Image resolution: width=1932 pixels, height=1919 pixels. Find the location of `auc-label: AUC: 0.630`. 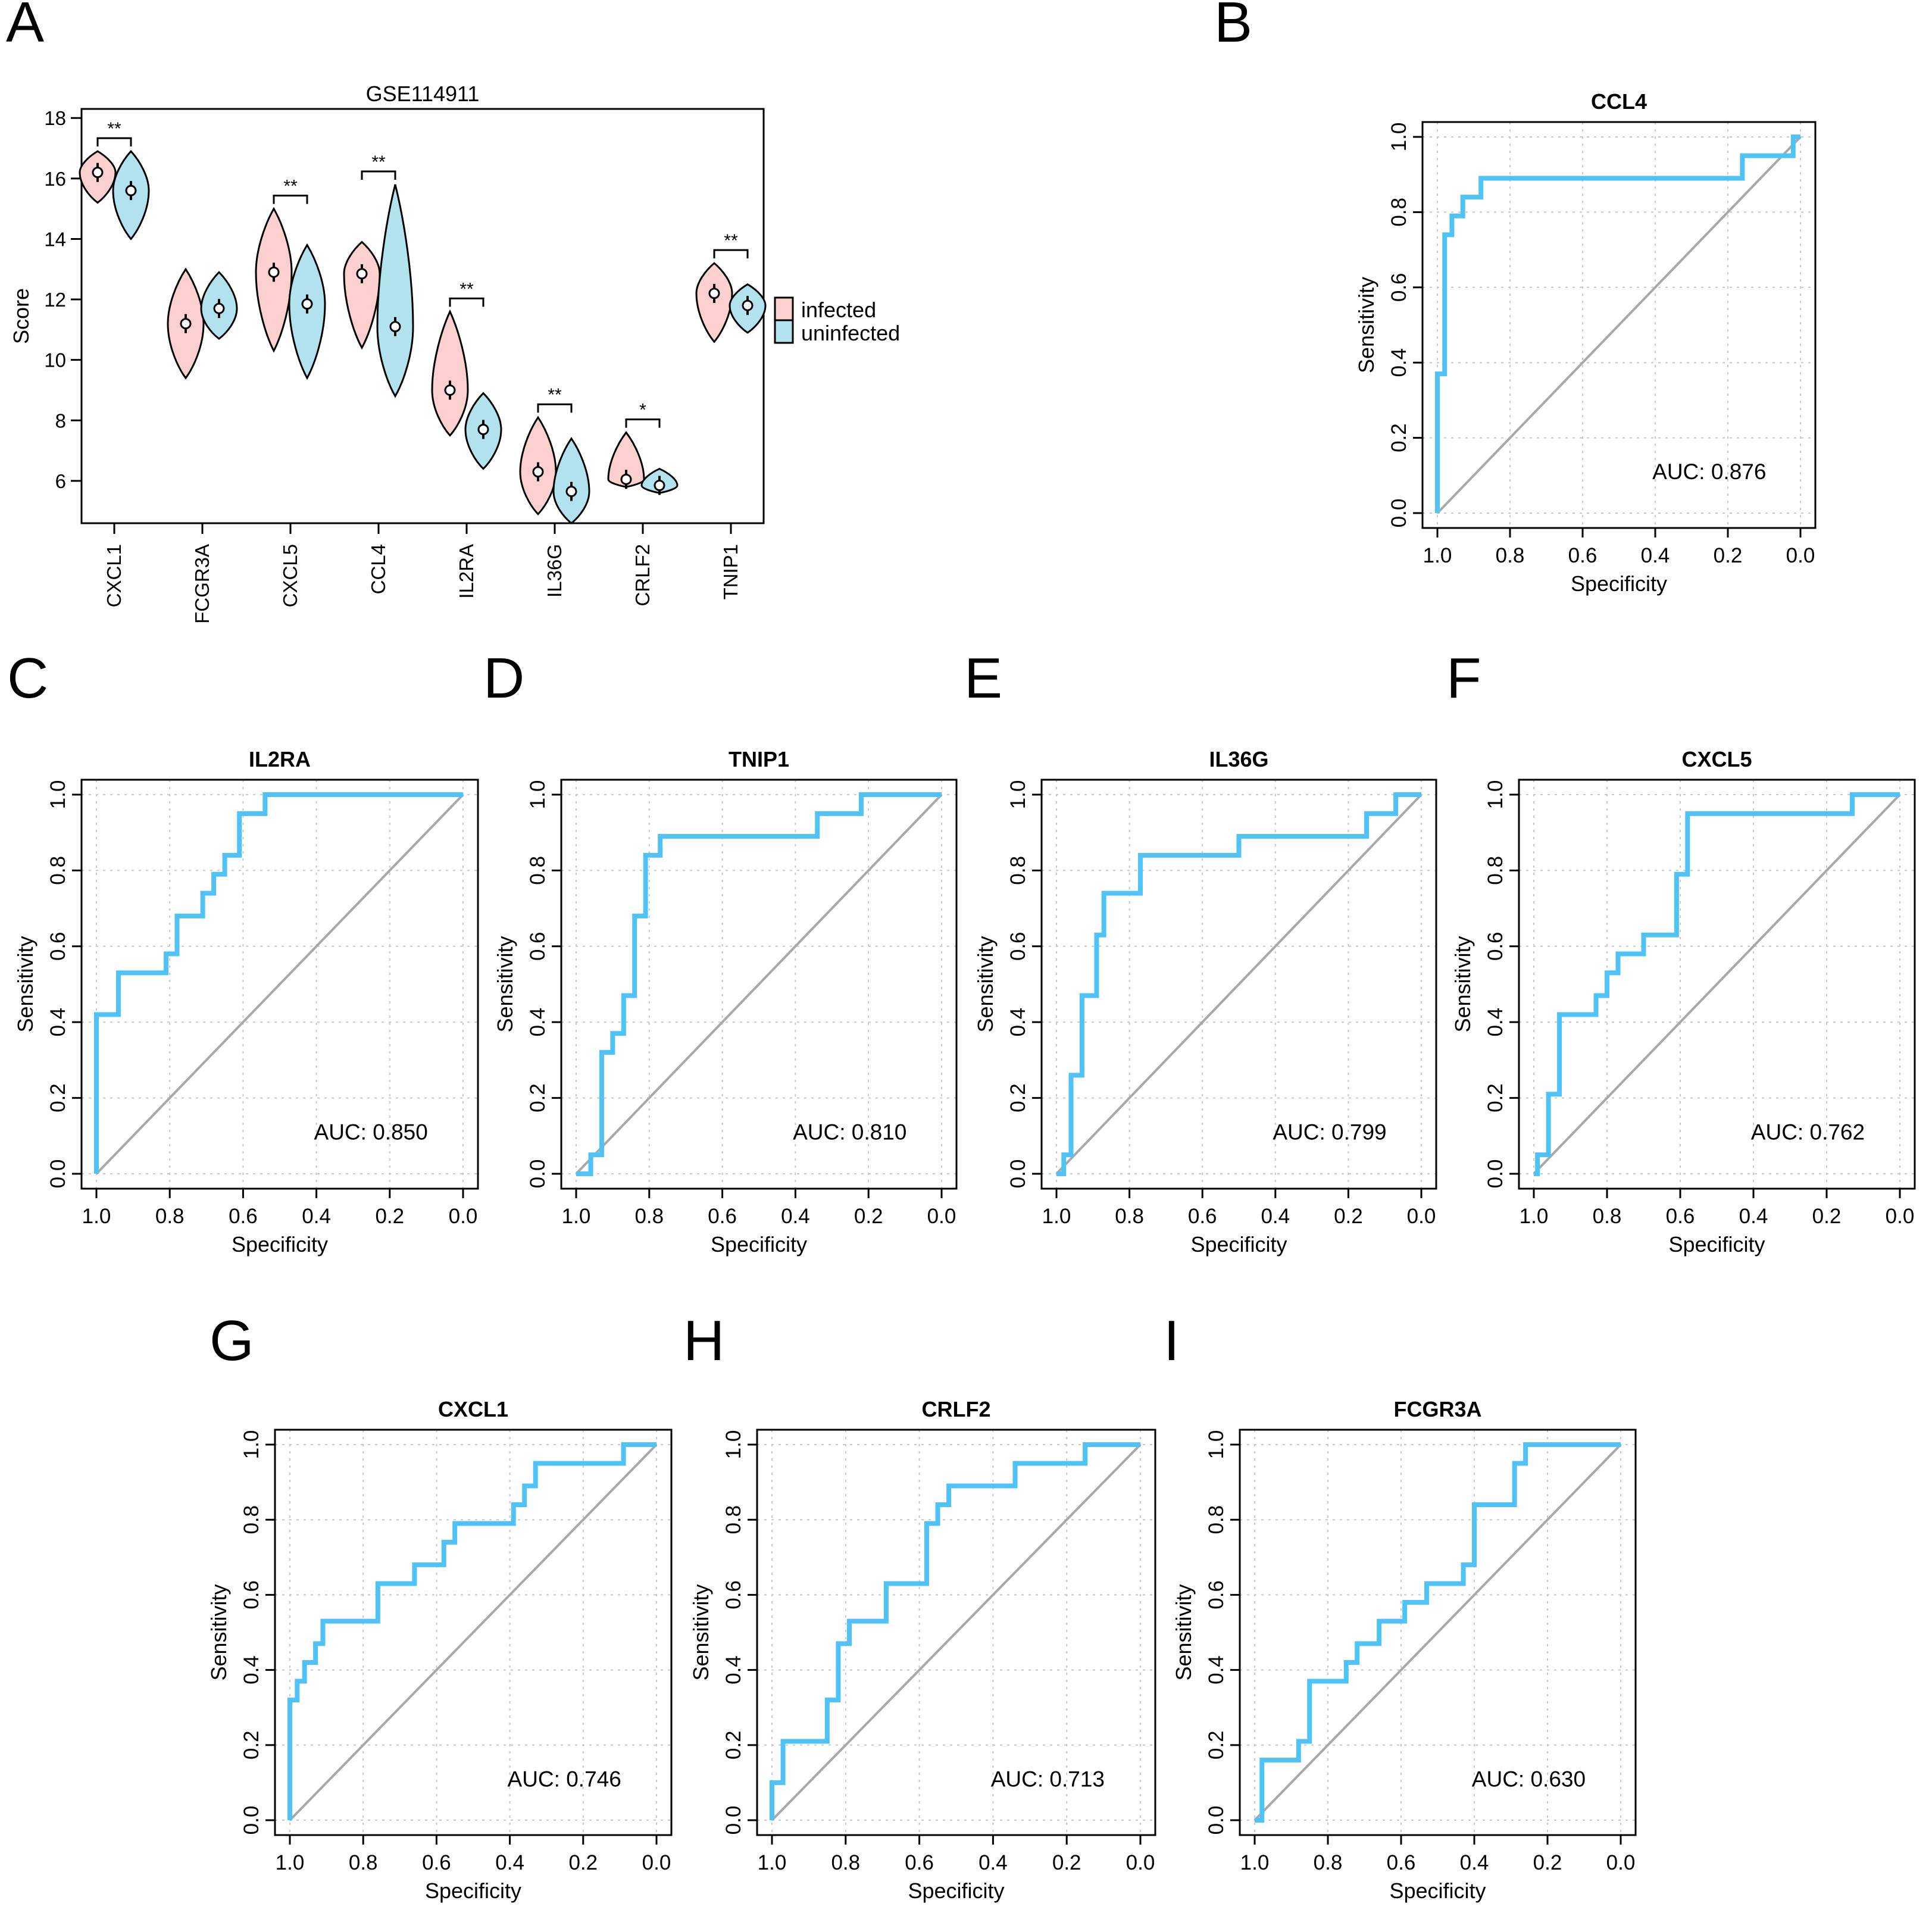

auc-label: AUC: 0.630 is located at coordinates (1529, 1779).